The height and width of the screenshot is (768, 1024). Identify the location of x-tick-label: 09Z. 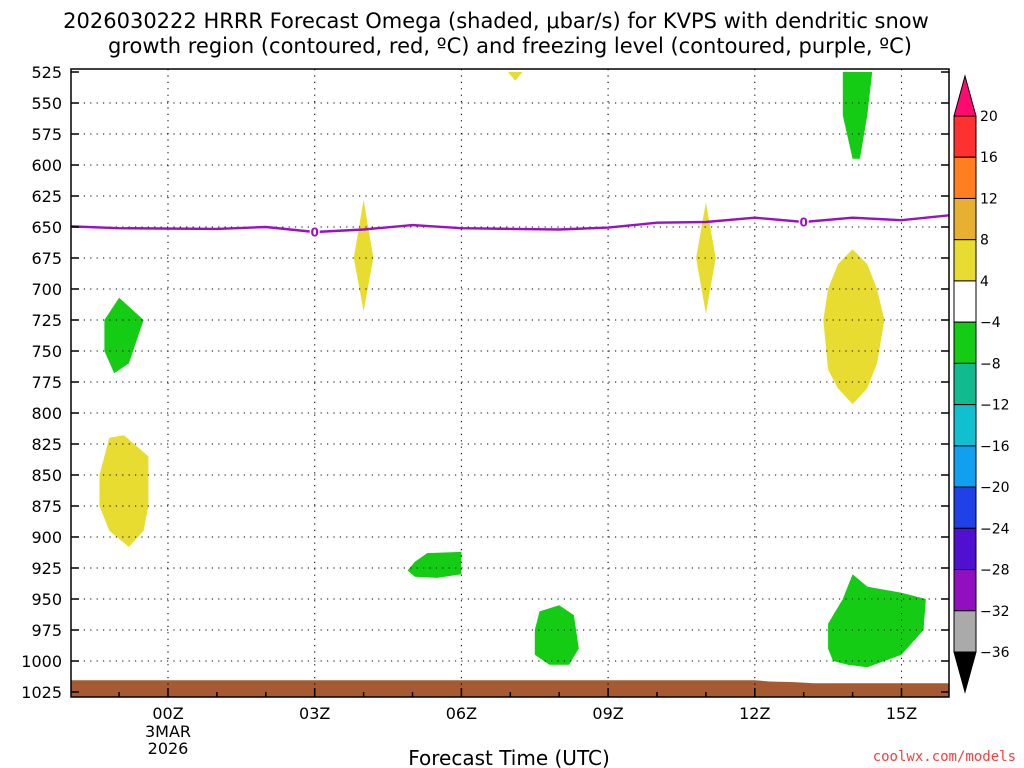
(607, 713).